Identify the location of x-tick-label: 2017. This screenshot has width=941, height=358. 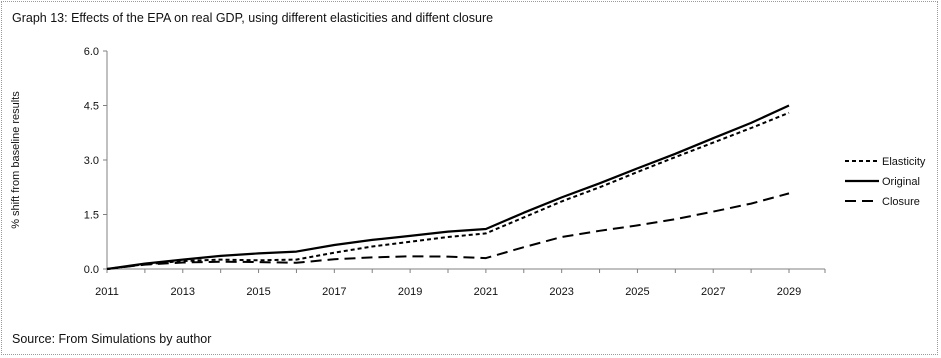
(334, 292).